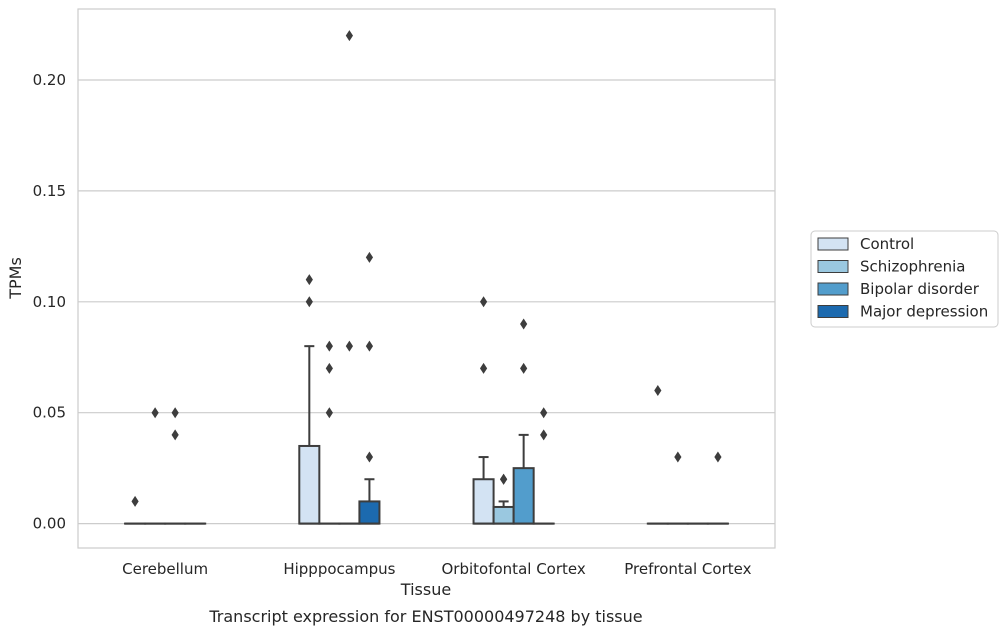  What do you see at coordinates (165, 569) in the screenshot?
I see `x-tick-label: Cerebellum` at bounding box center [165, 569].